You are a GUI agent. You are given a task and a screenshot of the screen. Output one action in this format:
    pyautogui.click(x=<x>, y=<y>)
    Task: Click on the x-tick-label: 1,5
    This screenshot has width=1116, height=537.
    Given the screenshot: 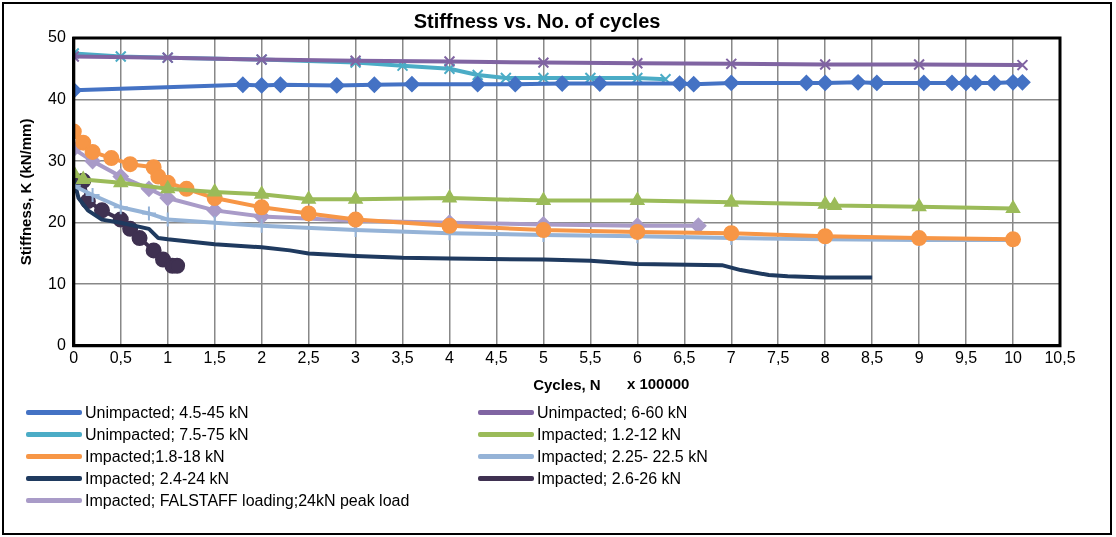 What is the action you would take?
    pyautogui.click(x=214, y=357)
    